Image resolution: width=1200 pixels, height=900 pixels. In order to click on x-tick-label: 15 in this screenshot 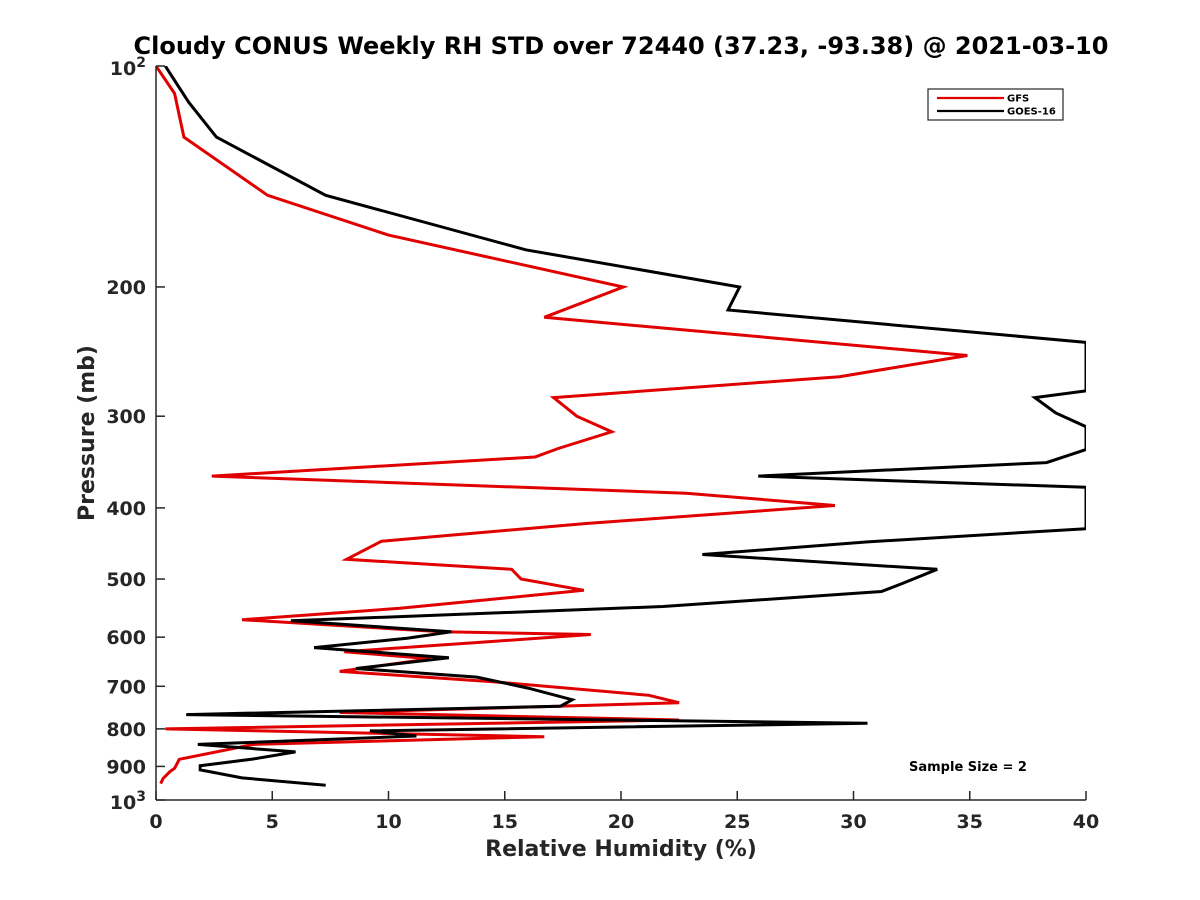, I will do `click(505, 822)`.